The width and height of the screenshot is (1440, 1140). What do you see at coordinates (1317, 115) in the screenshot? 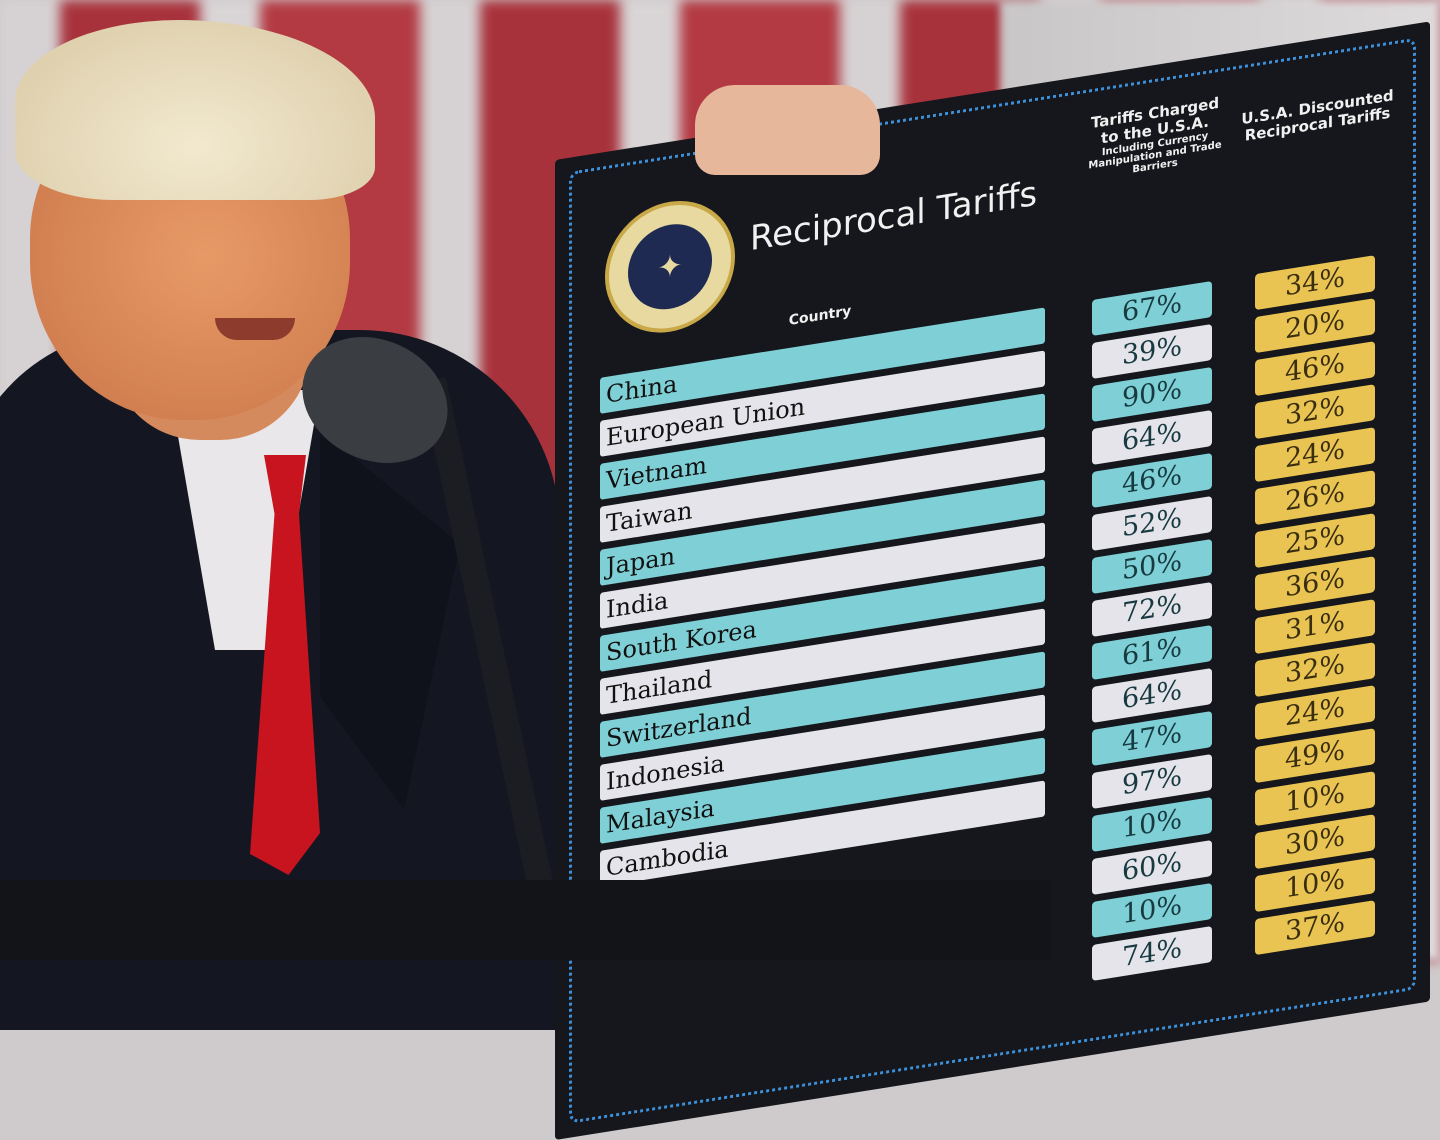
I see `discount-header: U.S.A. Discounted Reciprocal Tariffs` at bounding box center [1317, 115].